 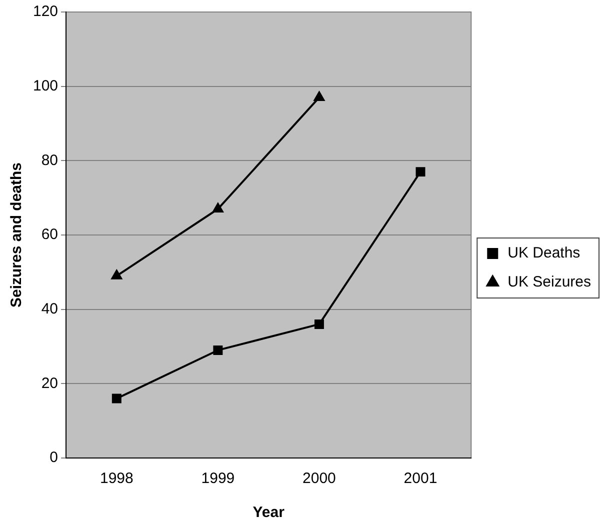 I want to click on legend-label: UK Seizures, so click(x=550, y=282).